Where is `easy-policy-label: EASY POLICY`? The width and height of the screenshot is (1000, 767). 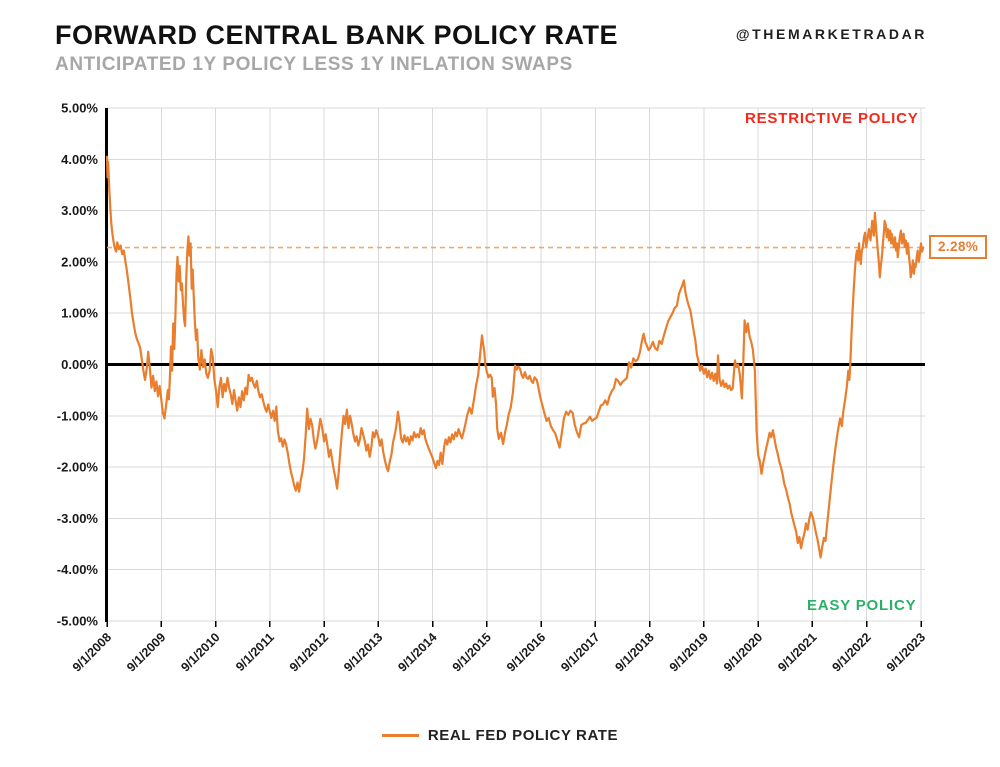
easy-policy-label: EASY POLICY is located at coordinates (862, 605).